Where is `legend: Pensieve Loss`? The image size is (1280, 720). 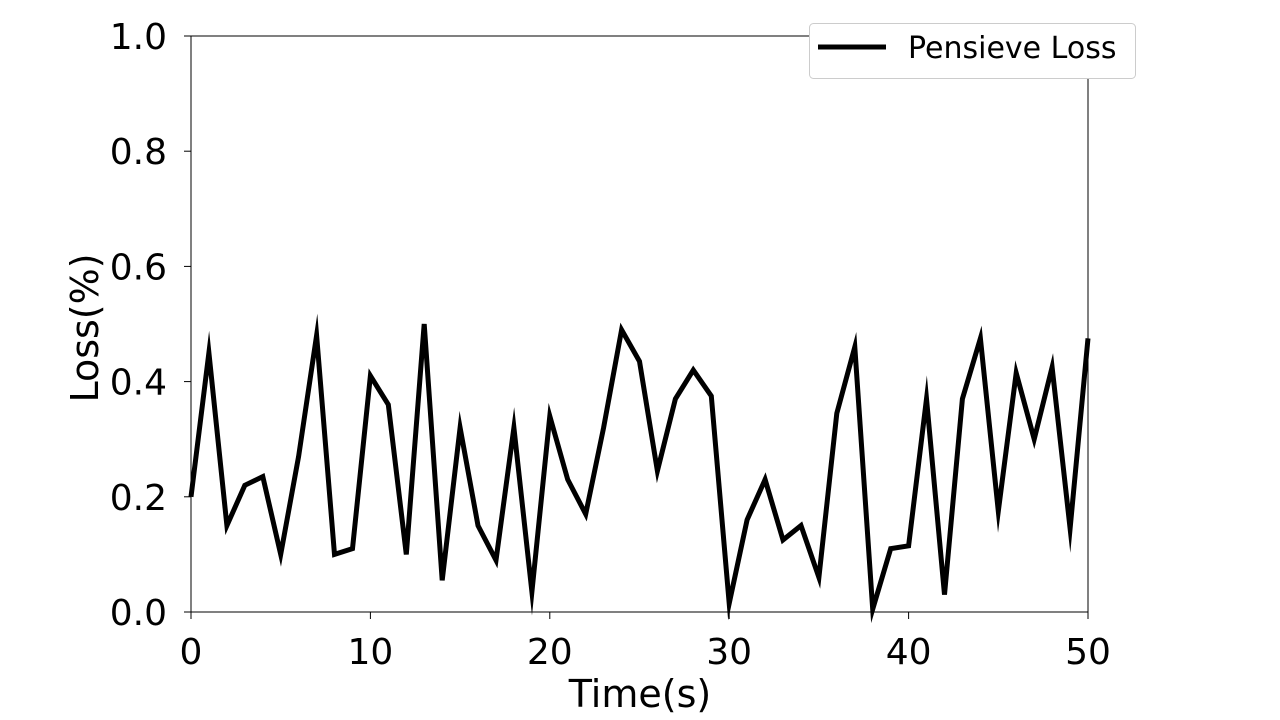
legend: Pensieve Loss is located at coordinates (972, 51).